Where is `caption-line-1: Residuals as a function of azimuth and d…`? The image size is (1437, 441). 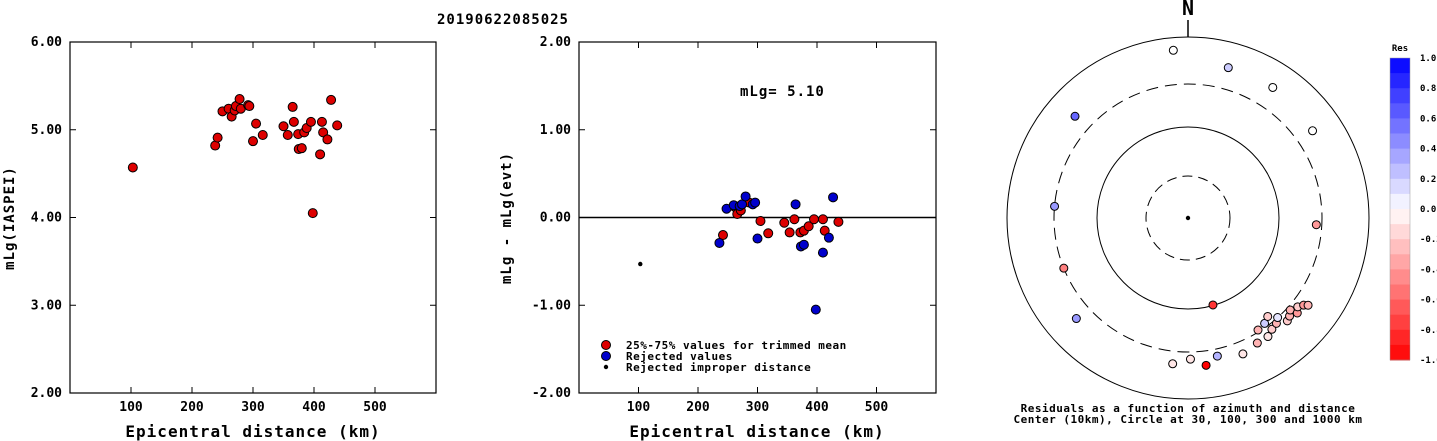 caption-line-1: Residuals as a function of azimuth and d… is located at coordinates (1188, 408).